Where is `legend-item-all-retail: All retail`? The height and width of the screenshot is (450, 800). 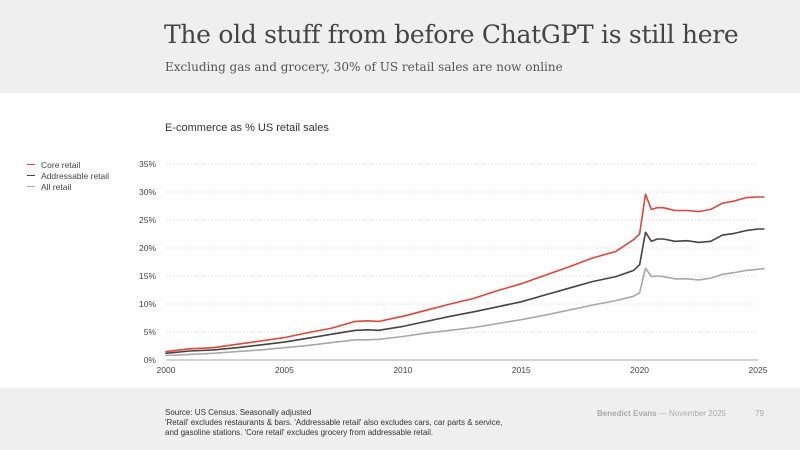 legend-item-all-retail: All retail is located at coordinates (68, 186).